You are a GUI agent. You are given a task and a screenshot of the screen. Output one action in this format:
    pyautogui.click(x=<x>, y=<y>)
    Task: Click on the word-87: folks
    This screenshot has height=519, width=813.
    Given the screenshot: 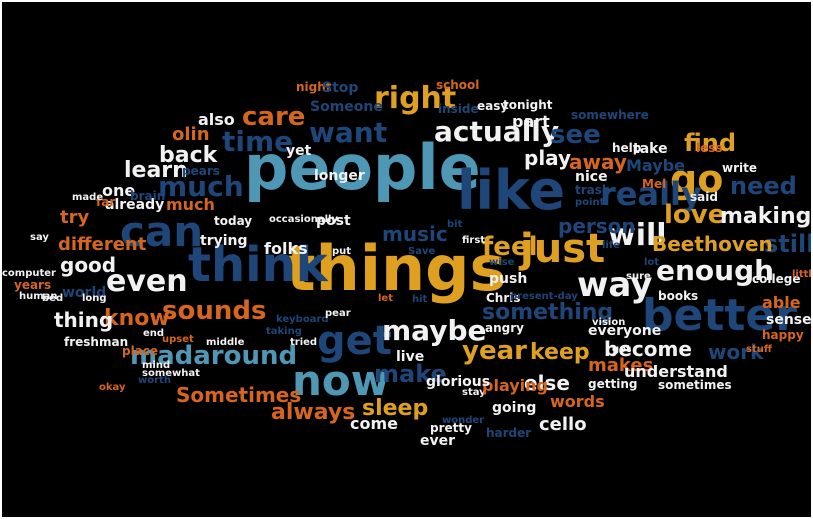 What is the action you would take?
    pyautogui.click(x=286, y=248)
    